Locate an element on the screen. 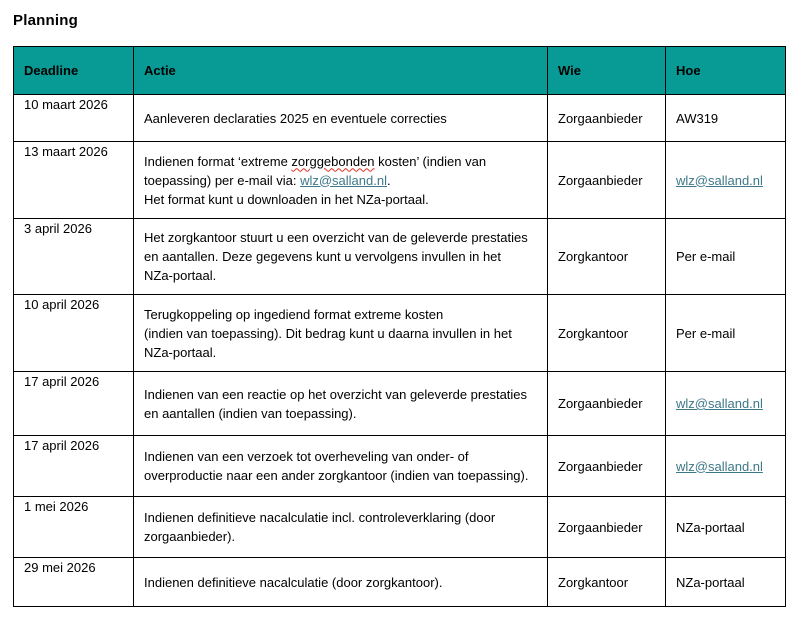 The width and height of the screenshot is (801, 628). actie-line: en aantallen (indien van toepassing). is located at coordinates (340, 413).